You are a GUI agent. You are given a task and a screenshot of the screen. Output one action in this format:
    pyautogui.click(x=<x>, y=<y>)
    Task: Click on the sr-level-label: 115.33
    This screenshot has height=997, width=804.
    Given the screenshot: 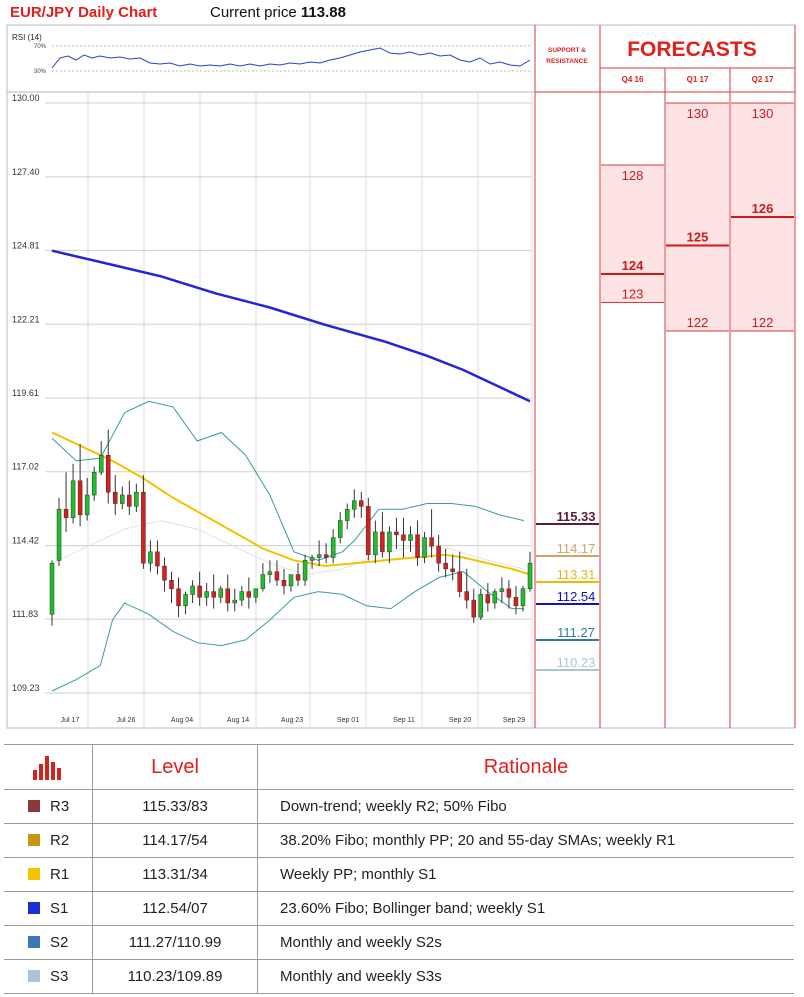 What is the action you would take?
    pyautogui.click(x=575, y=516)
    